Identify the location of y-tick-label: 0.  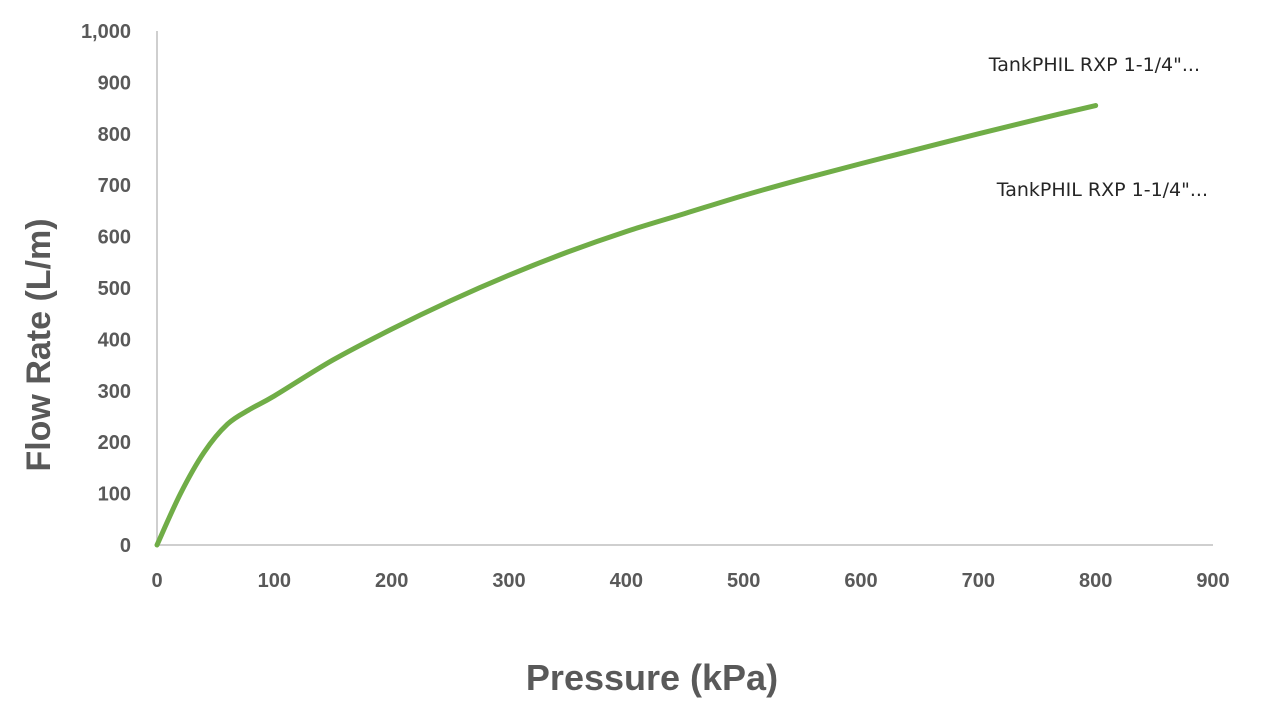
(125, 546).